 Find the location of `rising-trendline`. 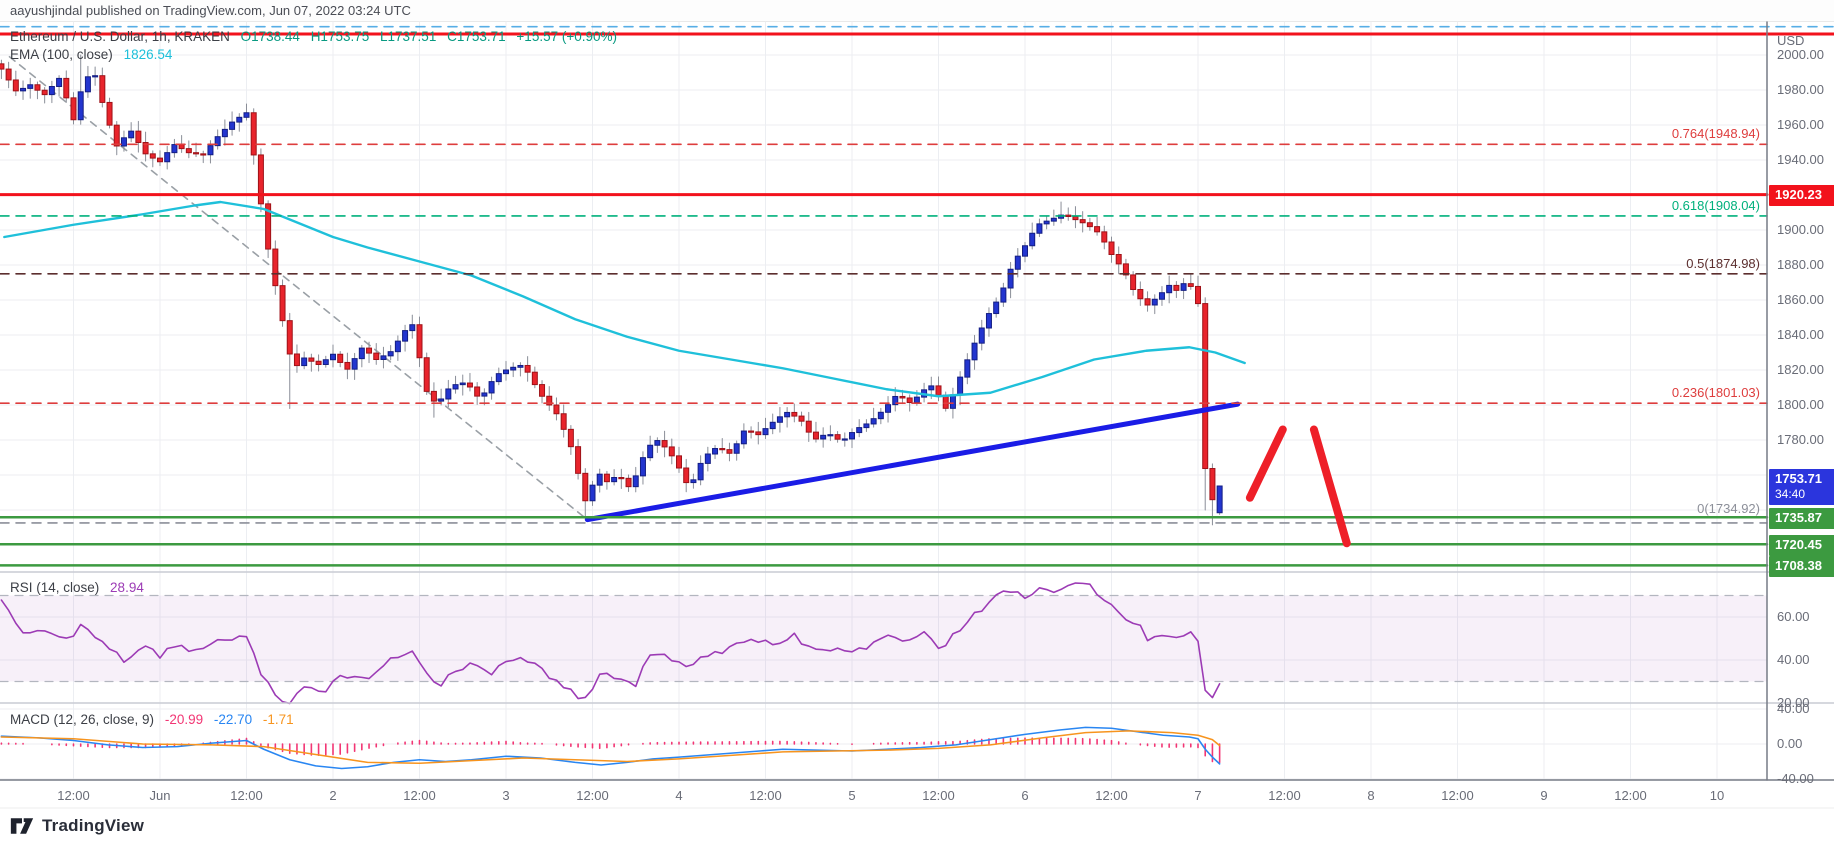

rising-trendline is located at coordinates (912, 462).